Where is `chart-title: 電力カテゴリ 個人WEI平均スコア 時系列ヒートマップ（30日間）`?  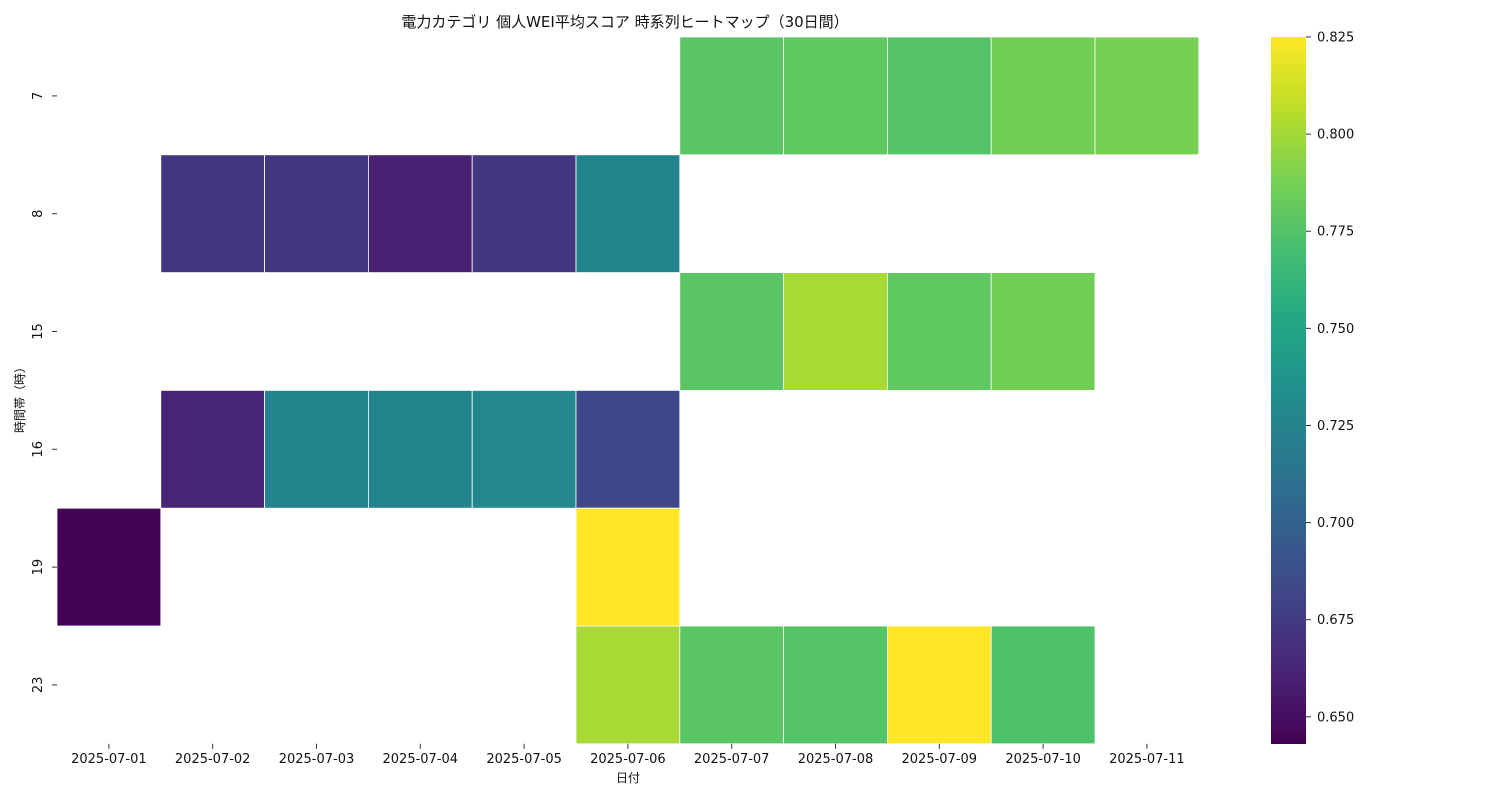 chart-title: 電力カテゴリ 個人WEI平均スコア 時系列ヒートマップ（30日間） is located at coordinates (624, 22).